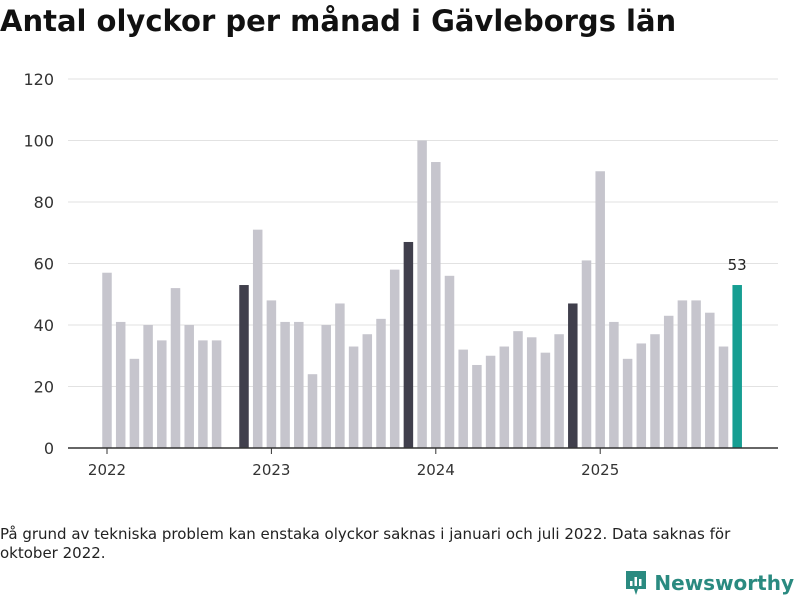 The width and height of the screenshot is (800, 600). I want to click on newsworthy-logo-icon, so click(636, 583).